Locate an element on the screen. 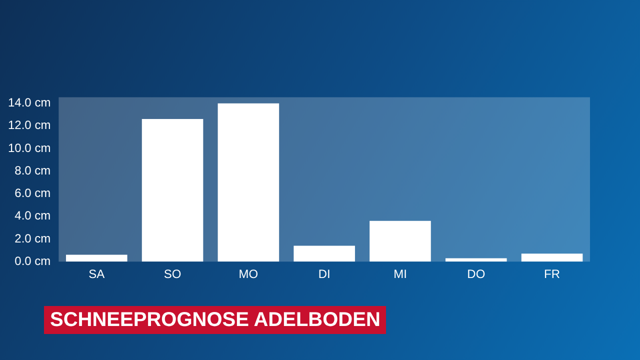  x-tick-label: DO is located at coordinates (476, 274).